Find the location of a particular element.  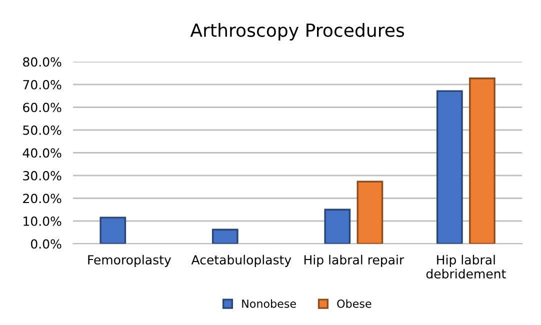

x-tick-label: Femoroplasty is located at coordinates (129, 260).